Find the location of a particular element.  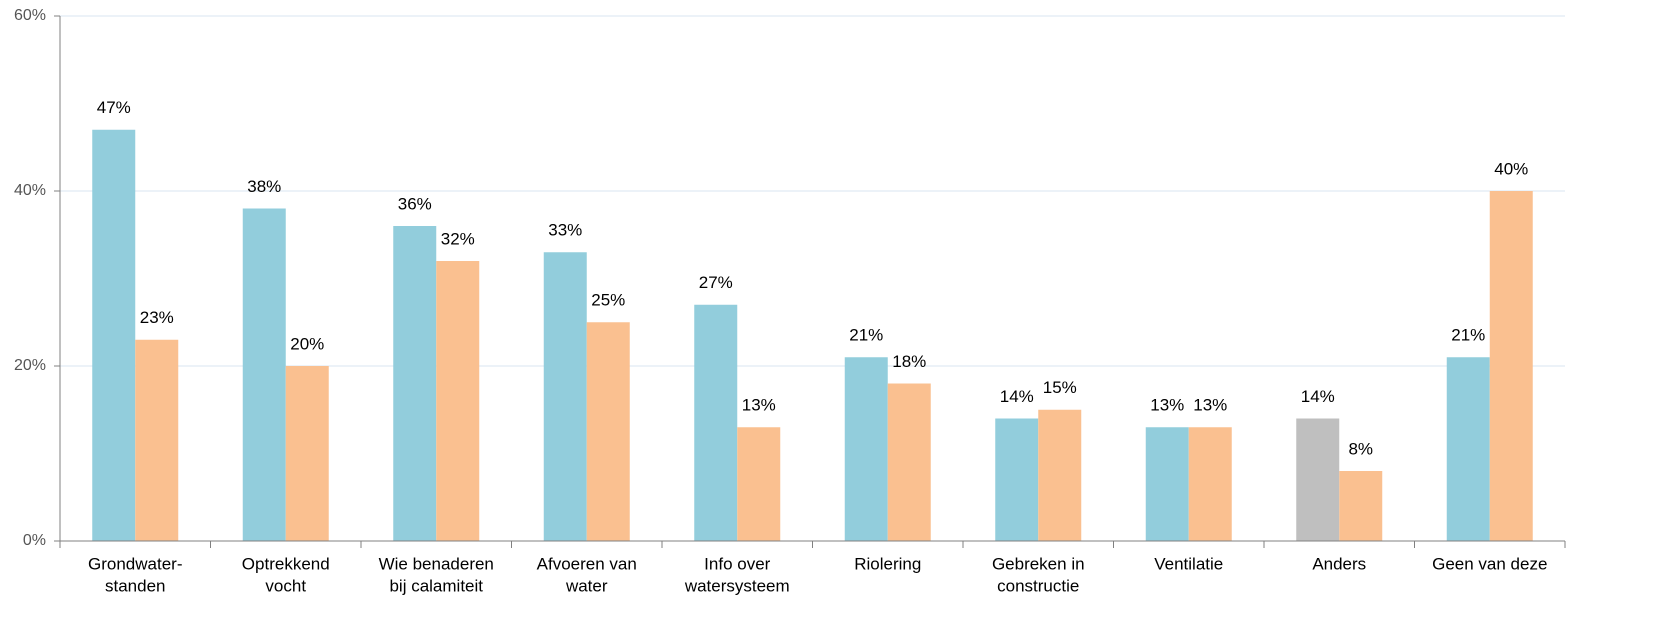

value-label: 18% is located at coordinates (909, 361).